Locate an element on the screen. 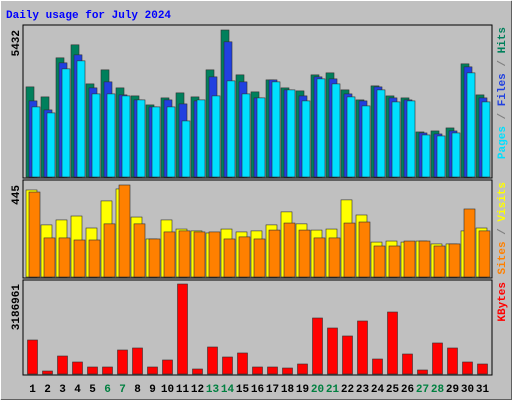 The width and height of the screenshot is (512, 400). legend-entry: Files is located at coordinates (503, 89).